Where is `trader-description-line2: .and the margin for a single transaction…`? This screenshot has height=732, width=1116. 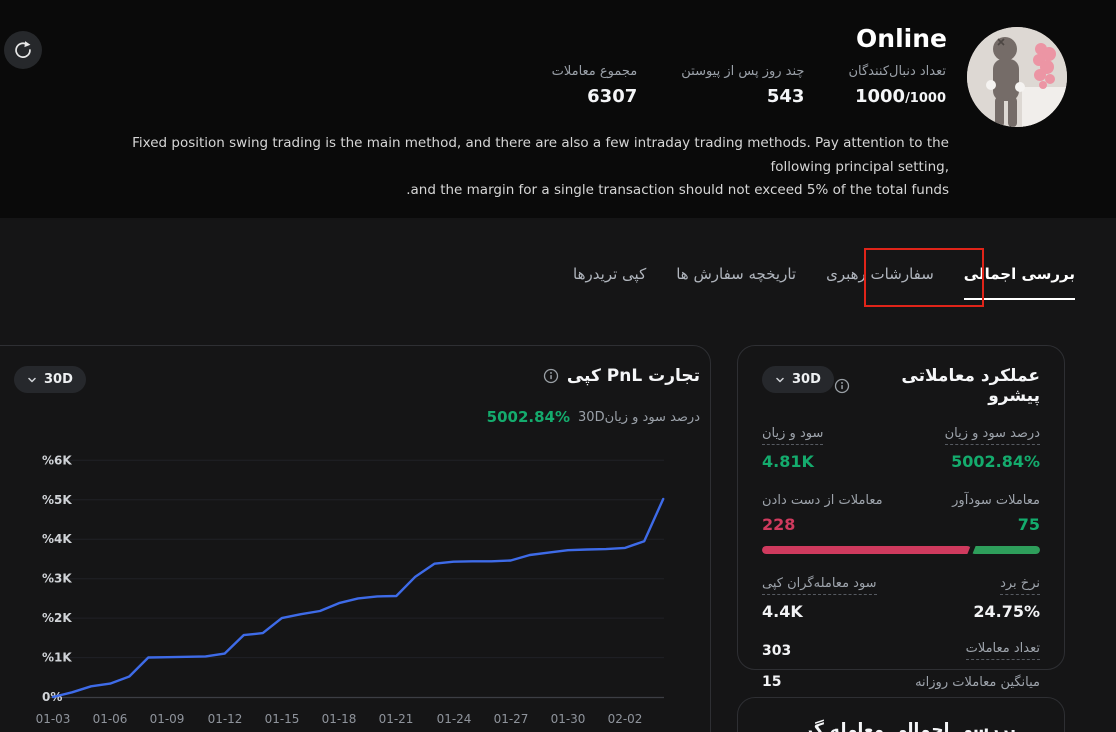
trader-description-line2: .and the margin for a single transaction… is located at coordinates (677, 190).